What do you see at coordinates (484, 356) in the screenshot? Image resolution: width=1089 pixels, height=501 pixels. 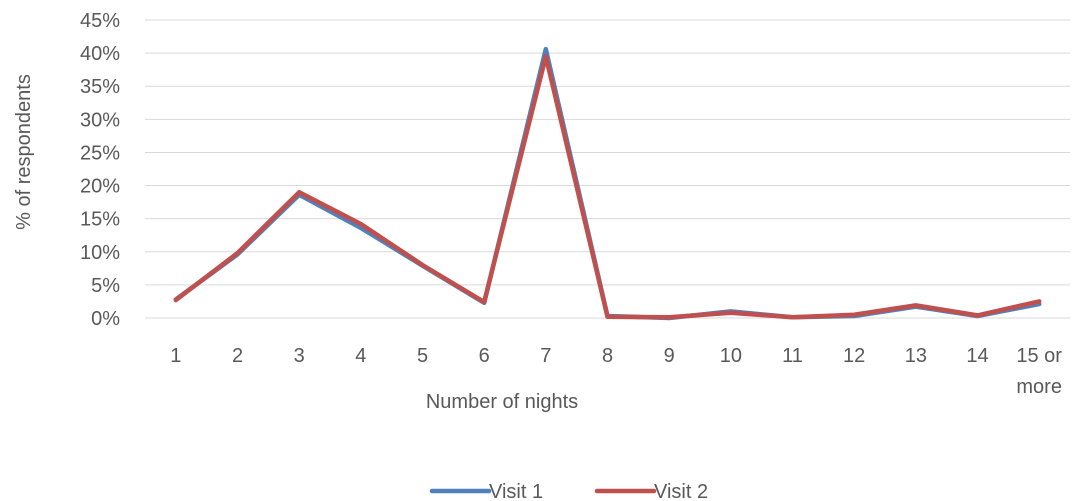 I see `x-tick-label: 6` at bounding box center [484, 356].